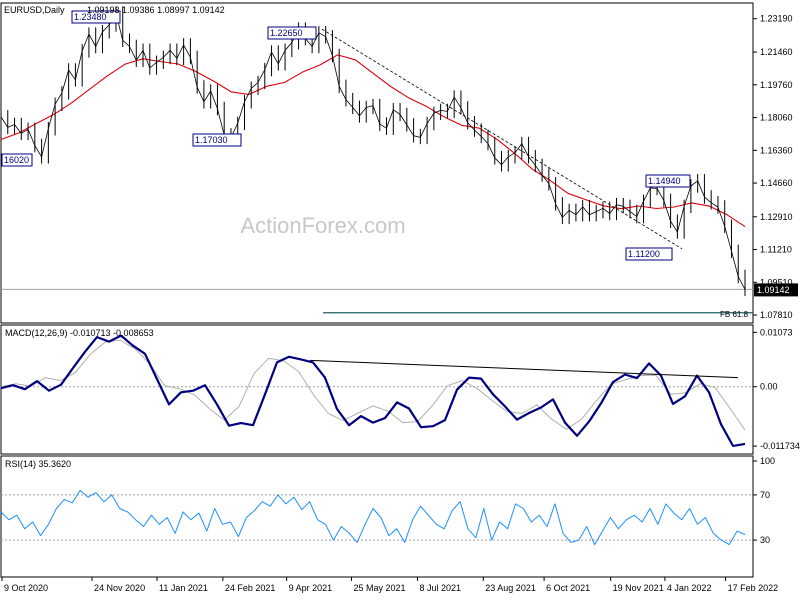 This screenshot has width=800, height=600. I want to click on x-axis-tick-label: 24 Feb 2021, so click(250, 588).